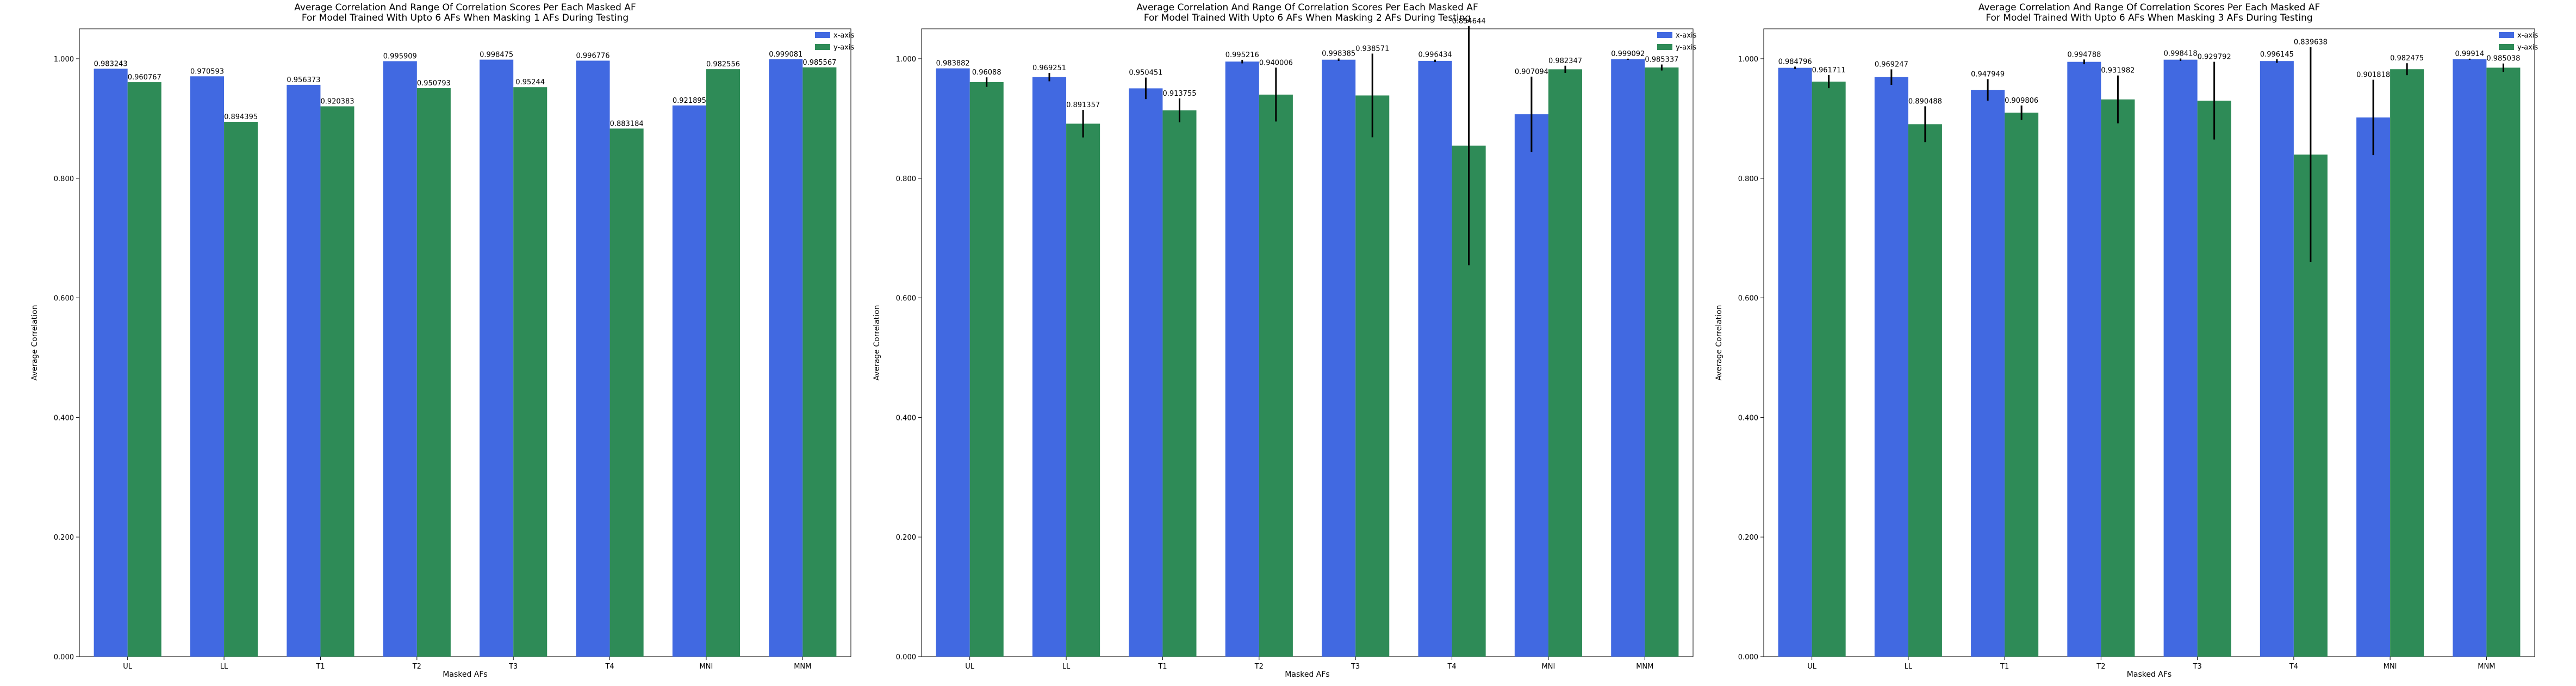 This screenshot has width=2576, height=686. Describe the element at coordinates (1925, 101) in the screenshot. I see `data-label: 0.890488` at that location.